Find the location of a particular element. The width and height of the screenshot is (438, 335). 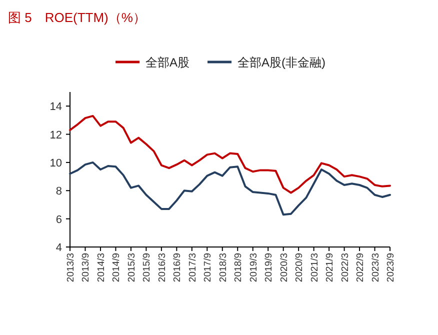

x-tick-label: 2019/9 is located at coordinates (269, 267).